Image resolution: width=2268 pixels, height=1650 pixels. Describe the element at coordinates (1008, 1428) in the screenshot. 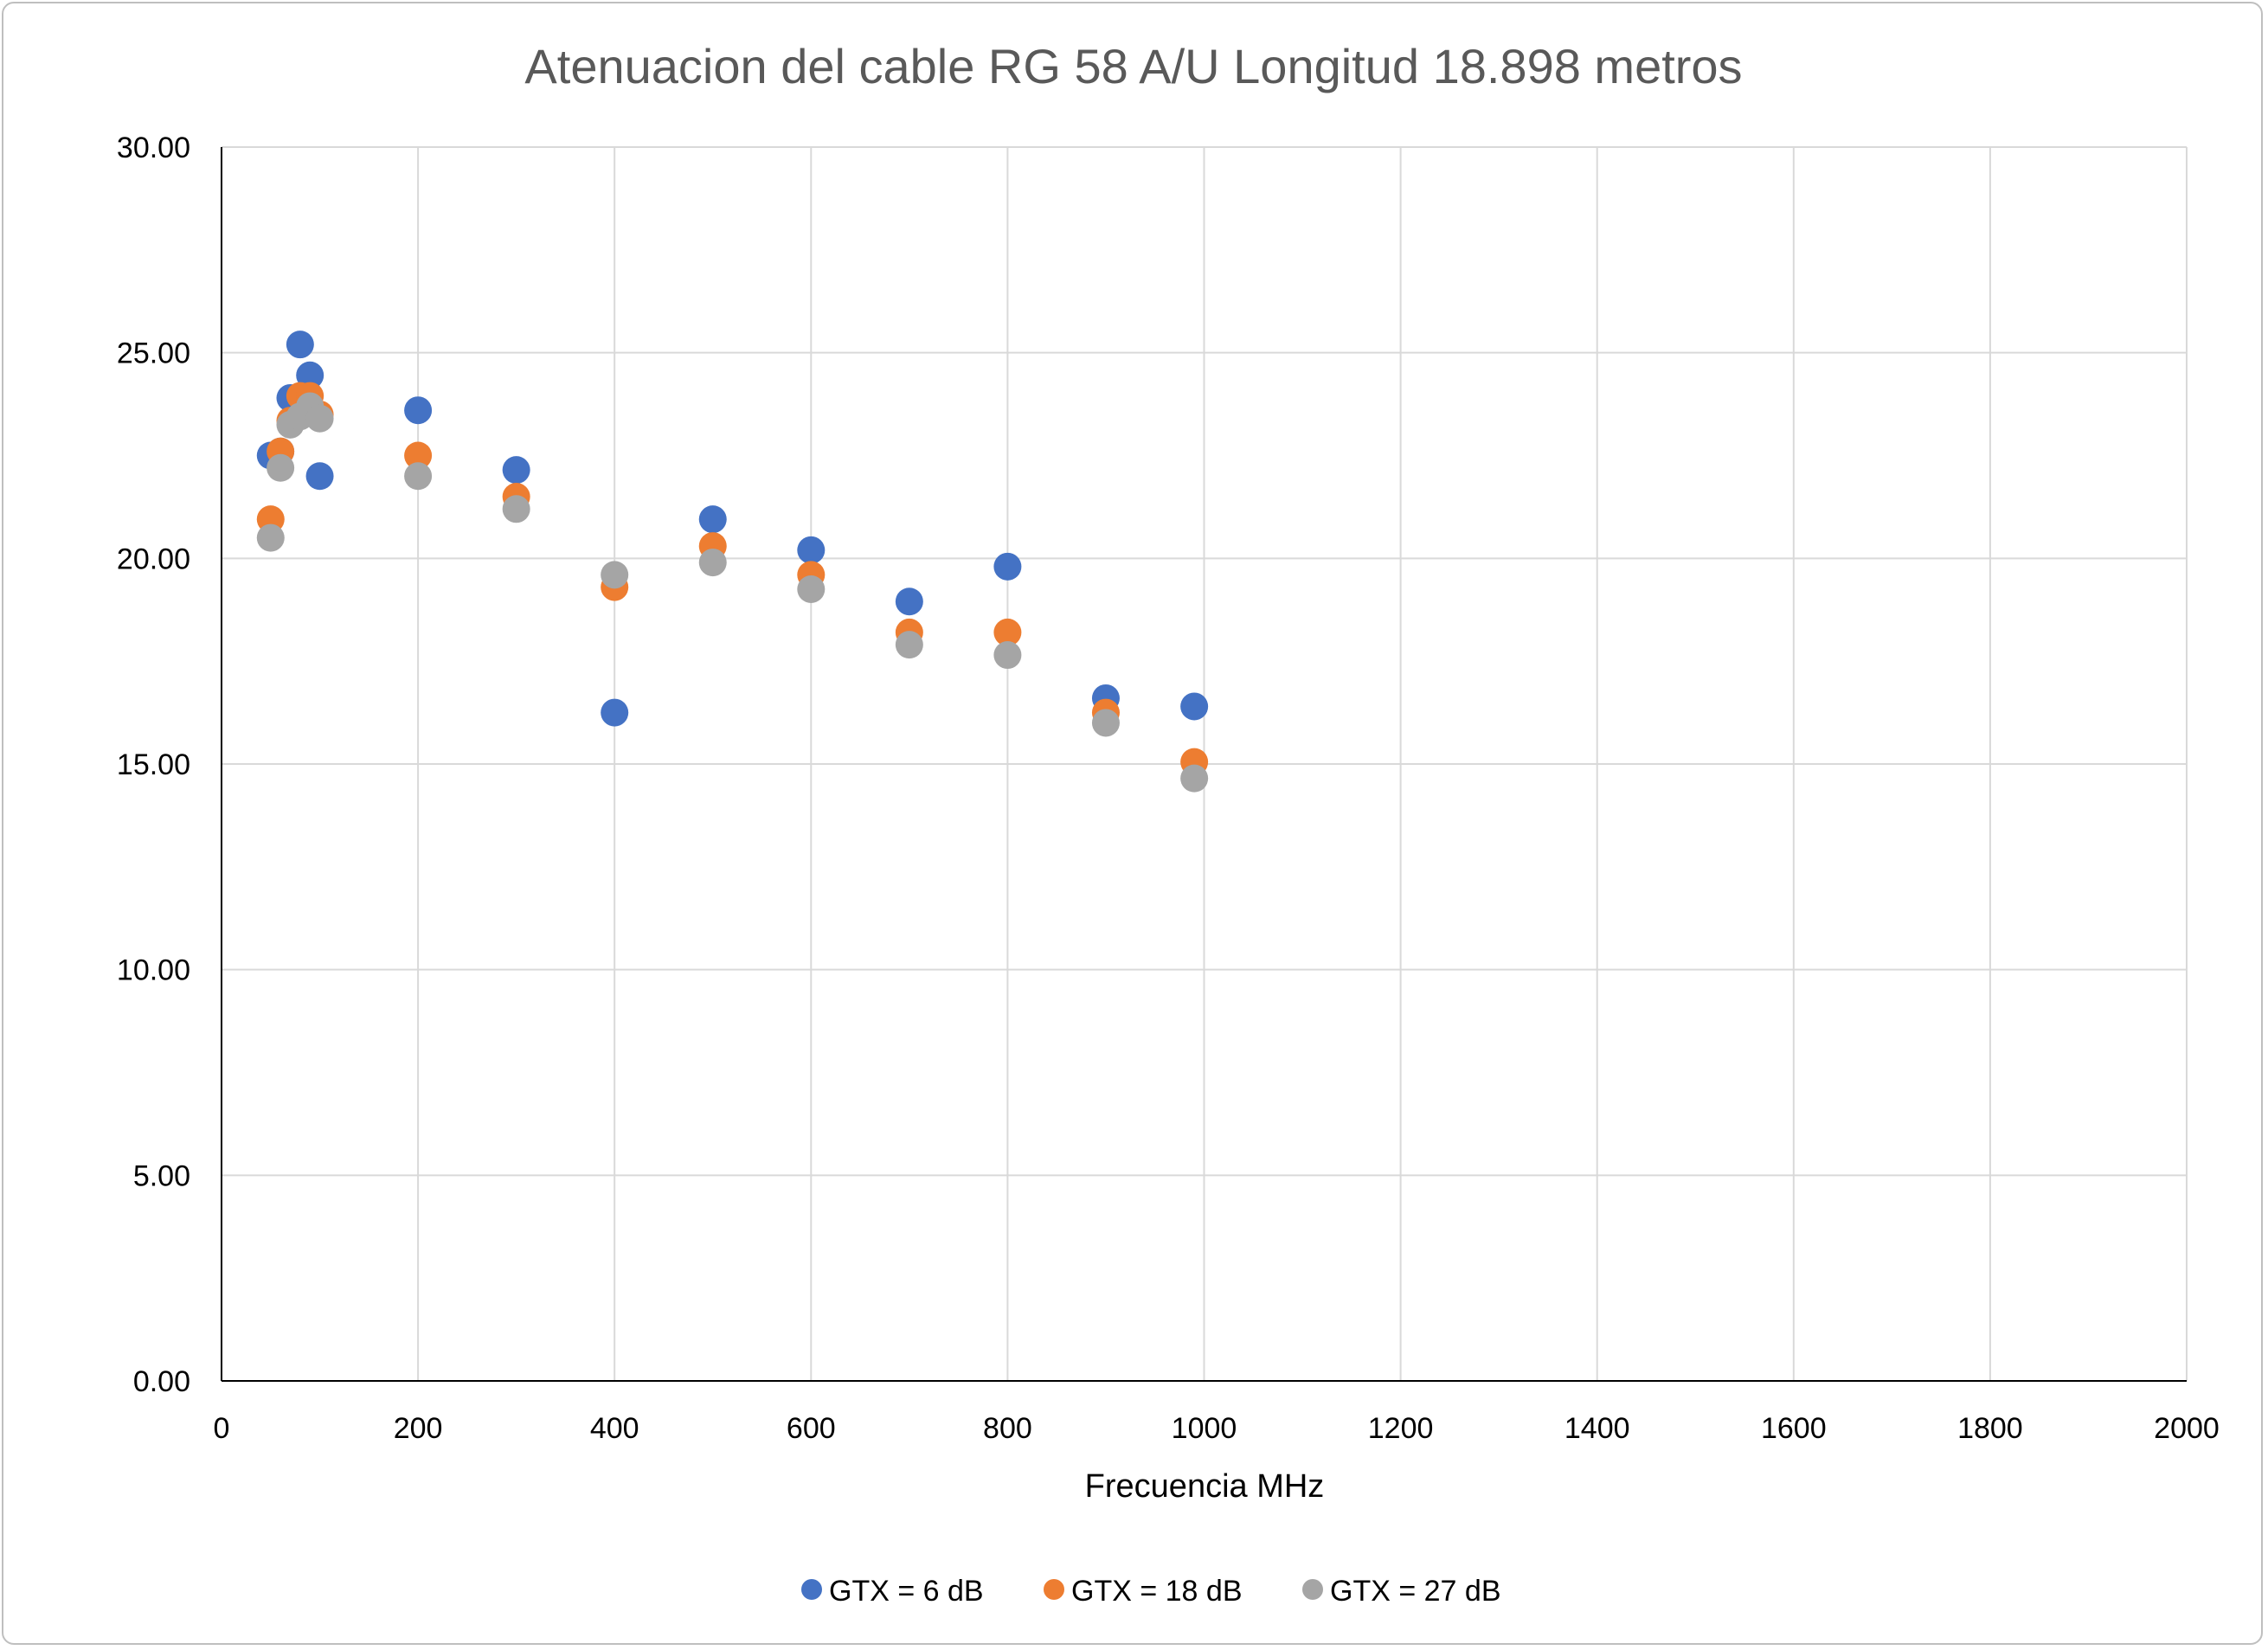

I see `x-tick-label: 800` at that location.